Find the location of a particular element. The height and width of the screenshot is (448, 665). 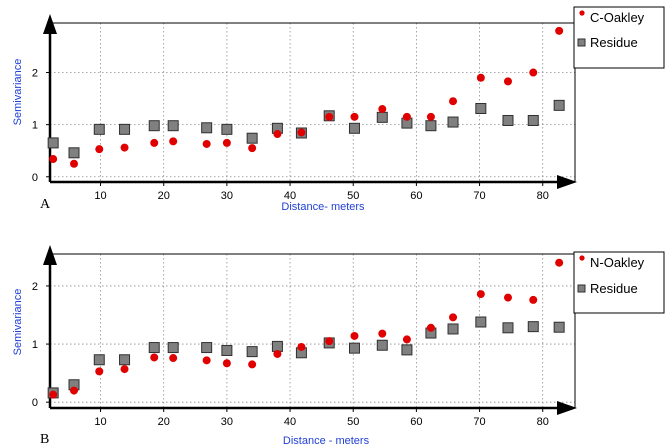

panel-b-y-tick-label: 1 is located at coordinates (35, 345).